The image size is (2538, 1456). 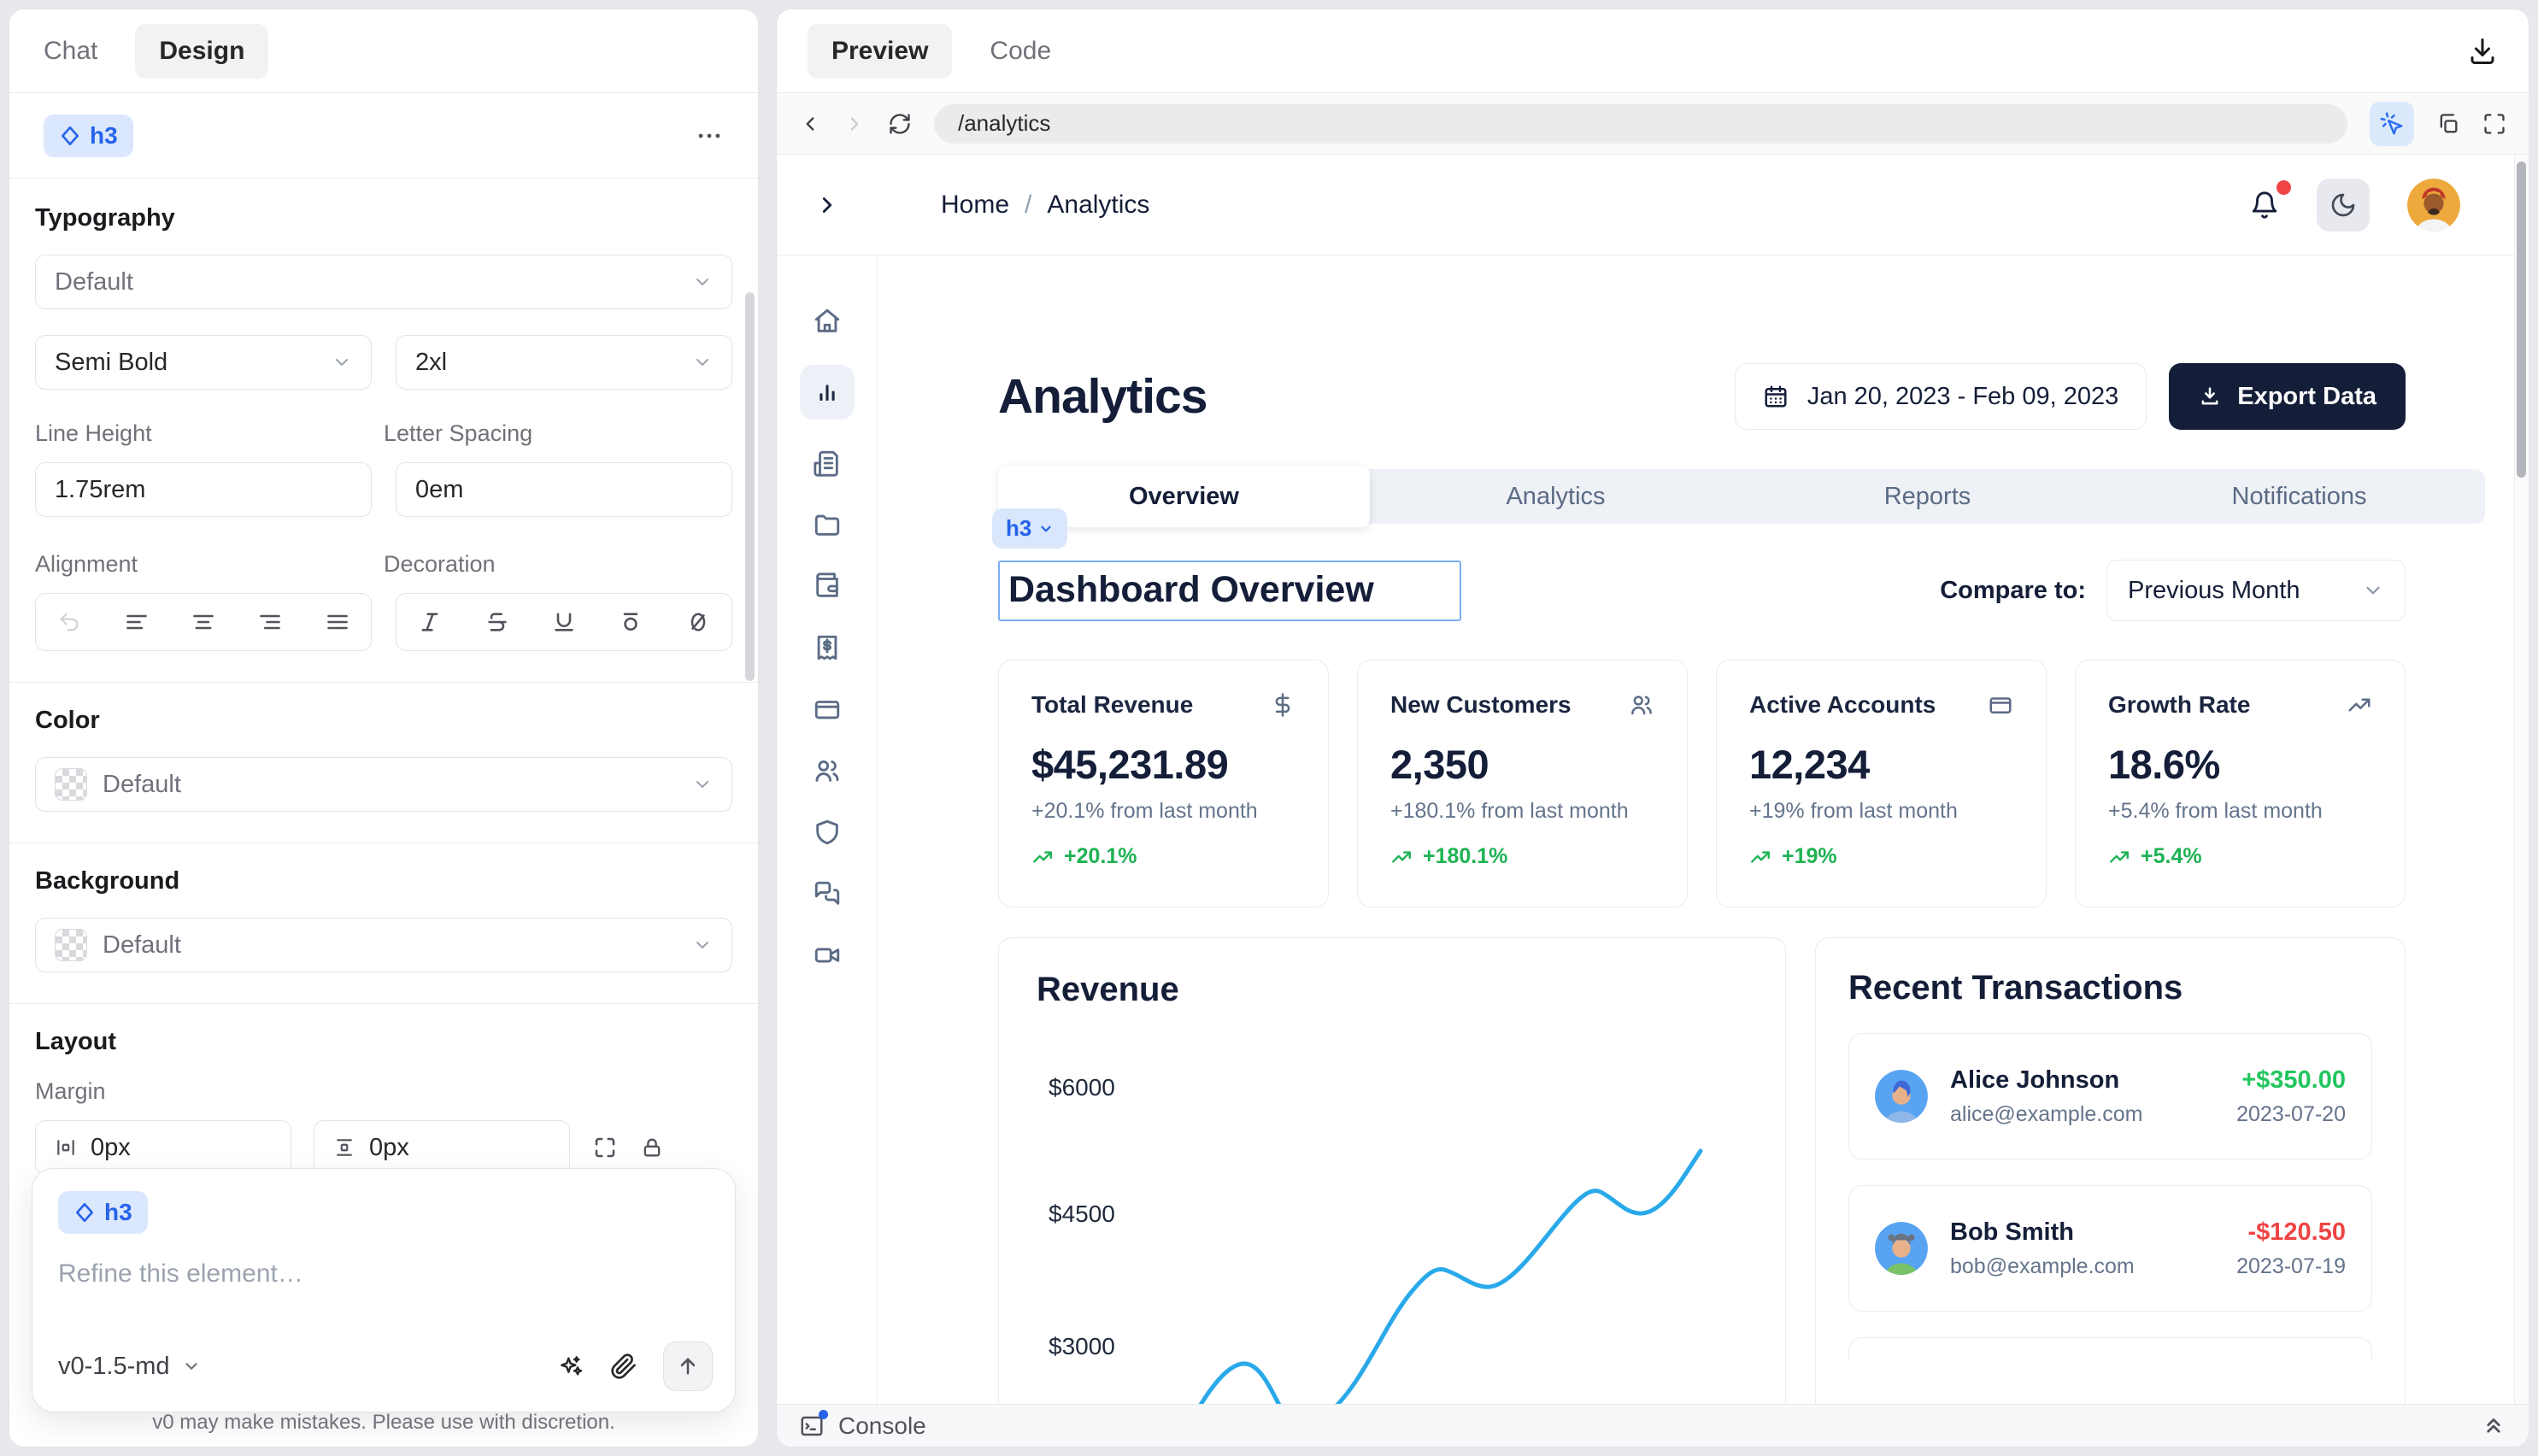 I want to click on background-select: Default, so click(x=383, y=945).